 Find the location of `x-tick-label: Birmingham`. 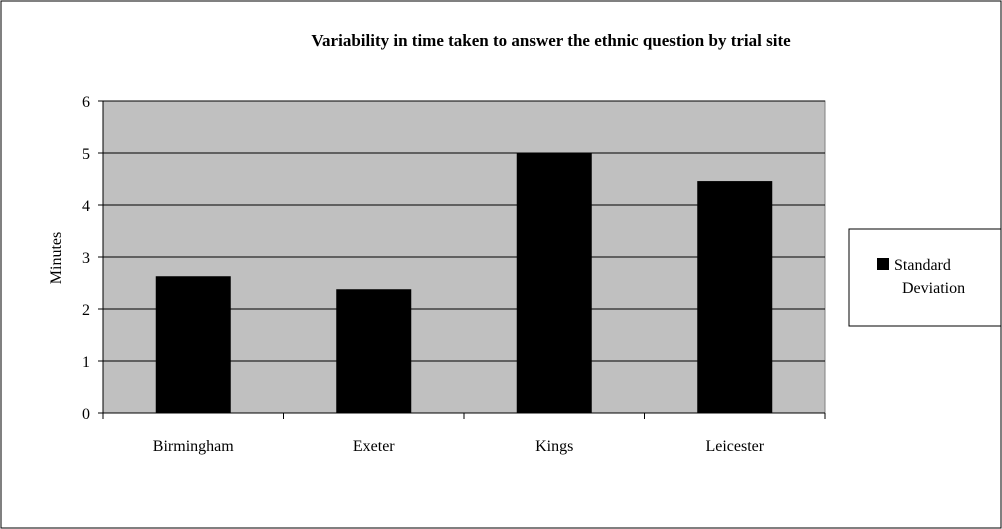

x-tick-label: Birmingham is located at coordinates (193, 446).